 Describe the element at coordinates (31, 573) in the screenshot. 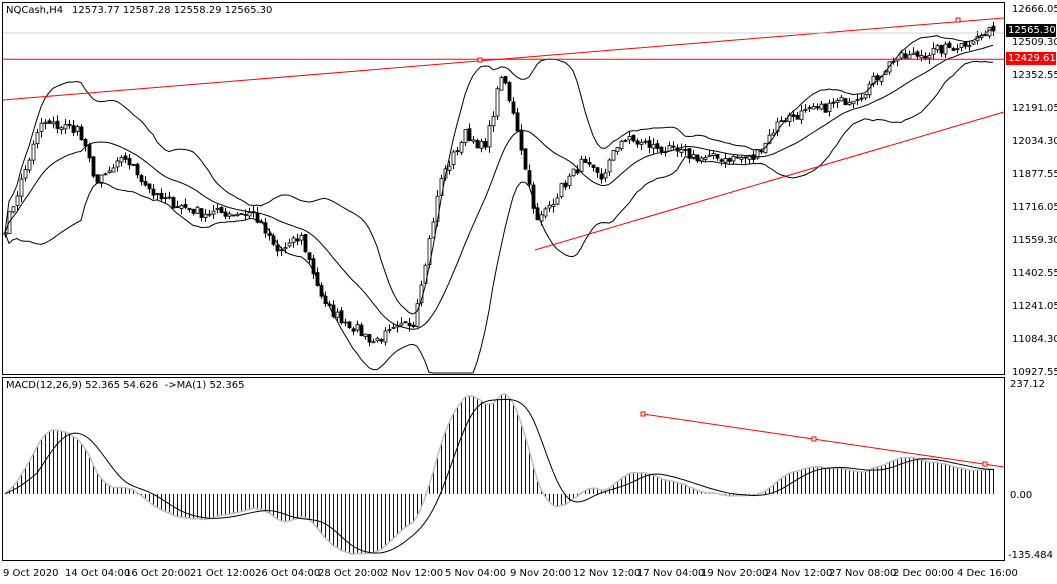

I see `time-axis-label: 9 Oct 2020` at that location.